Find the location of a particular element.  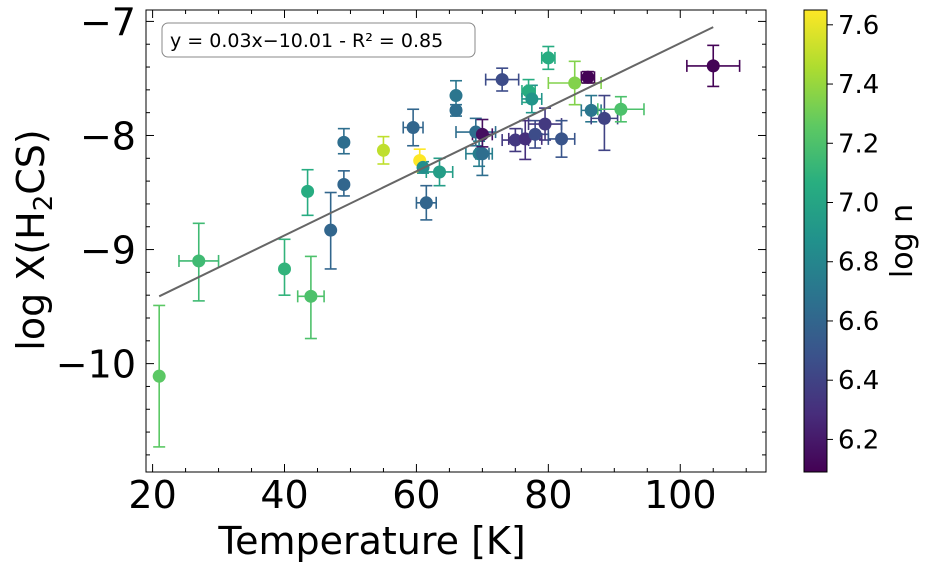

error-bar is located at coordinates (426, 202).